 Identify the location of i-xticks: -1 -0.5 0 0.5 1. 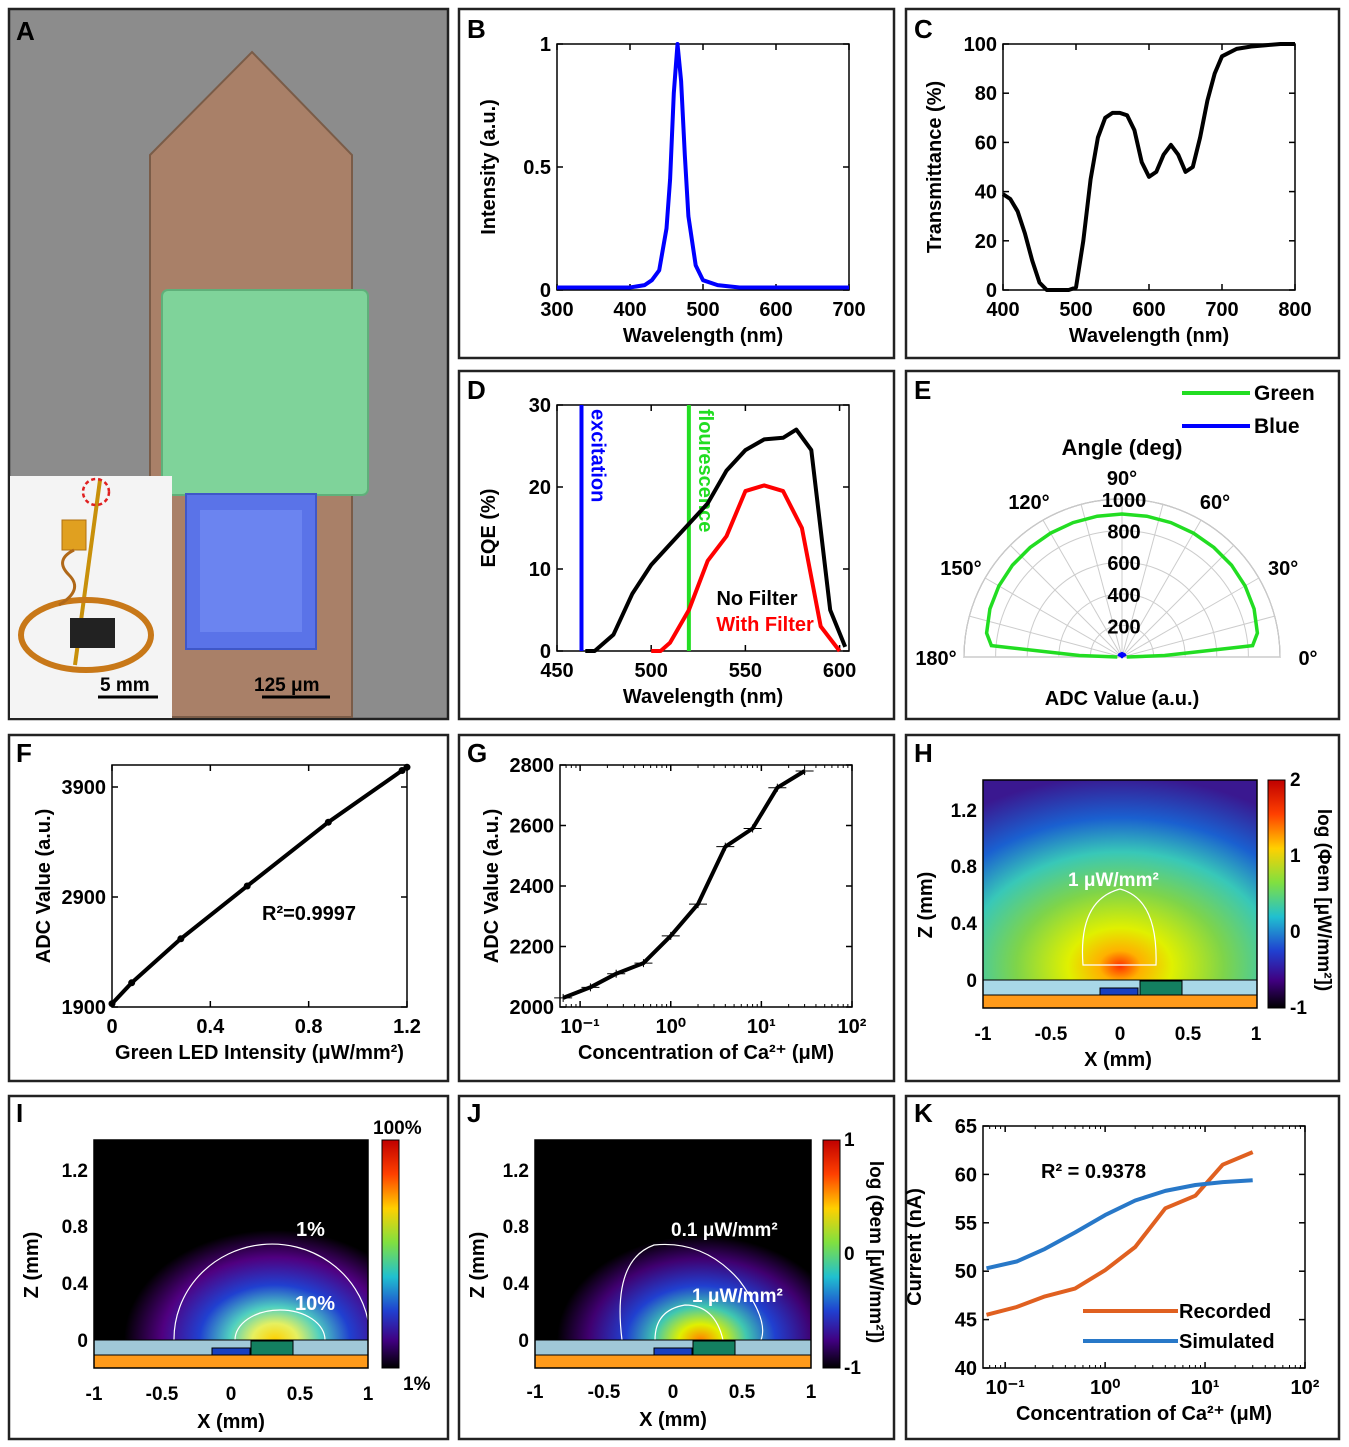
(230, 1394).